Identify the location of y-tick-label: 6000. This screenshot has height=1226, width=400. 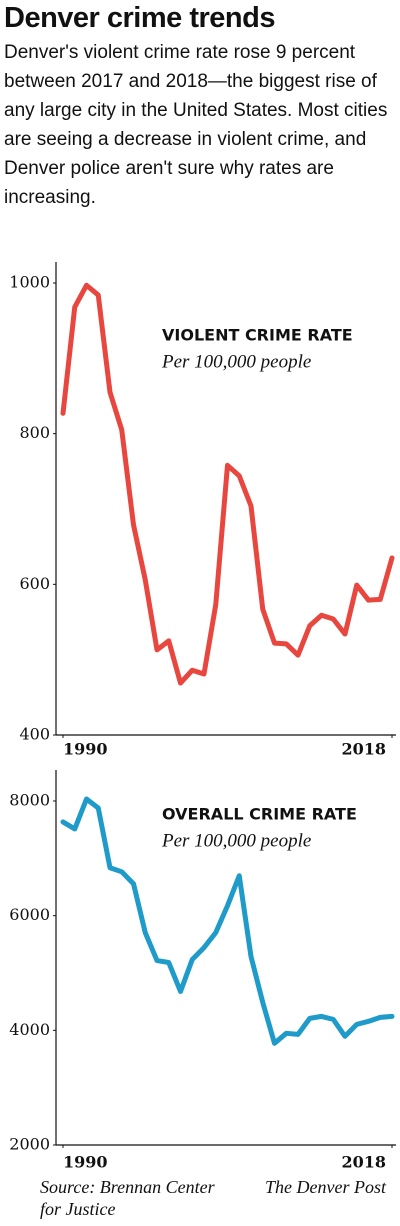
(29, 914).